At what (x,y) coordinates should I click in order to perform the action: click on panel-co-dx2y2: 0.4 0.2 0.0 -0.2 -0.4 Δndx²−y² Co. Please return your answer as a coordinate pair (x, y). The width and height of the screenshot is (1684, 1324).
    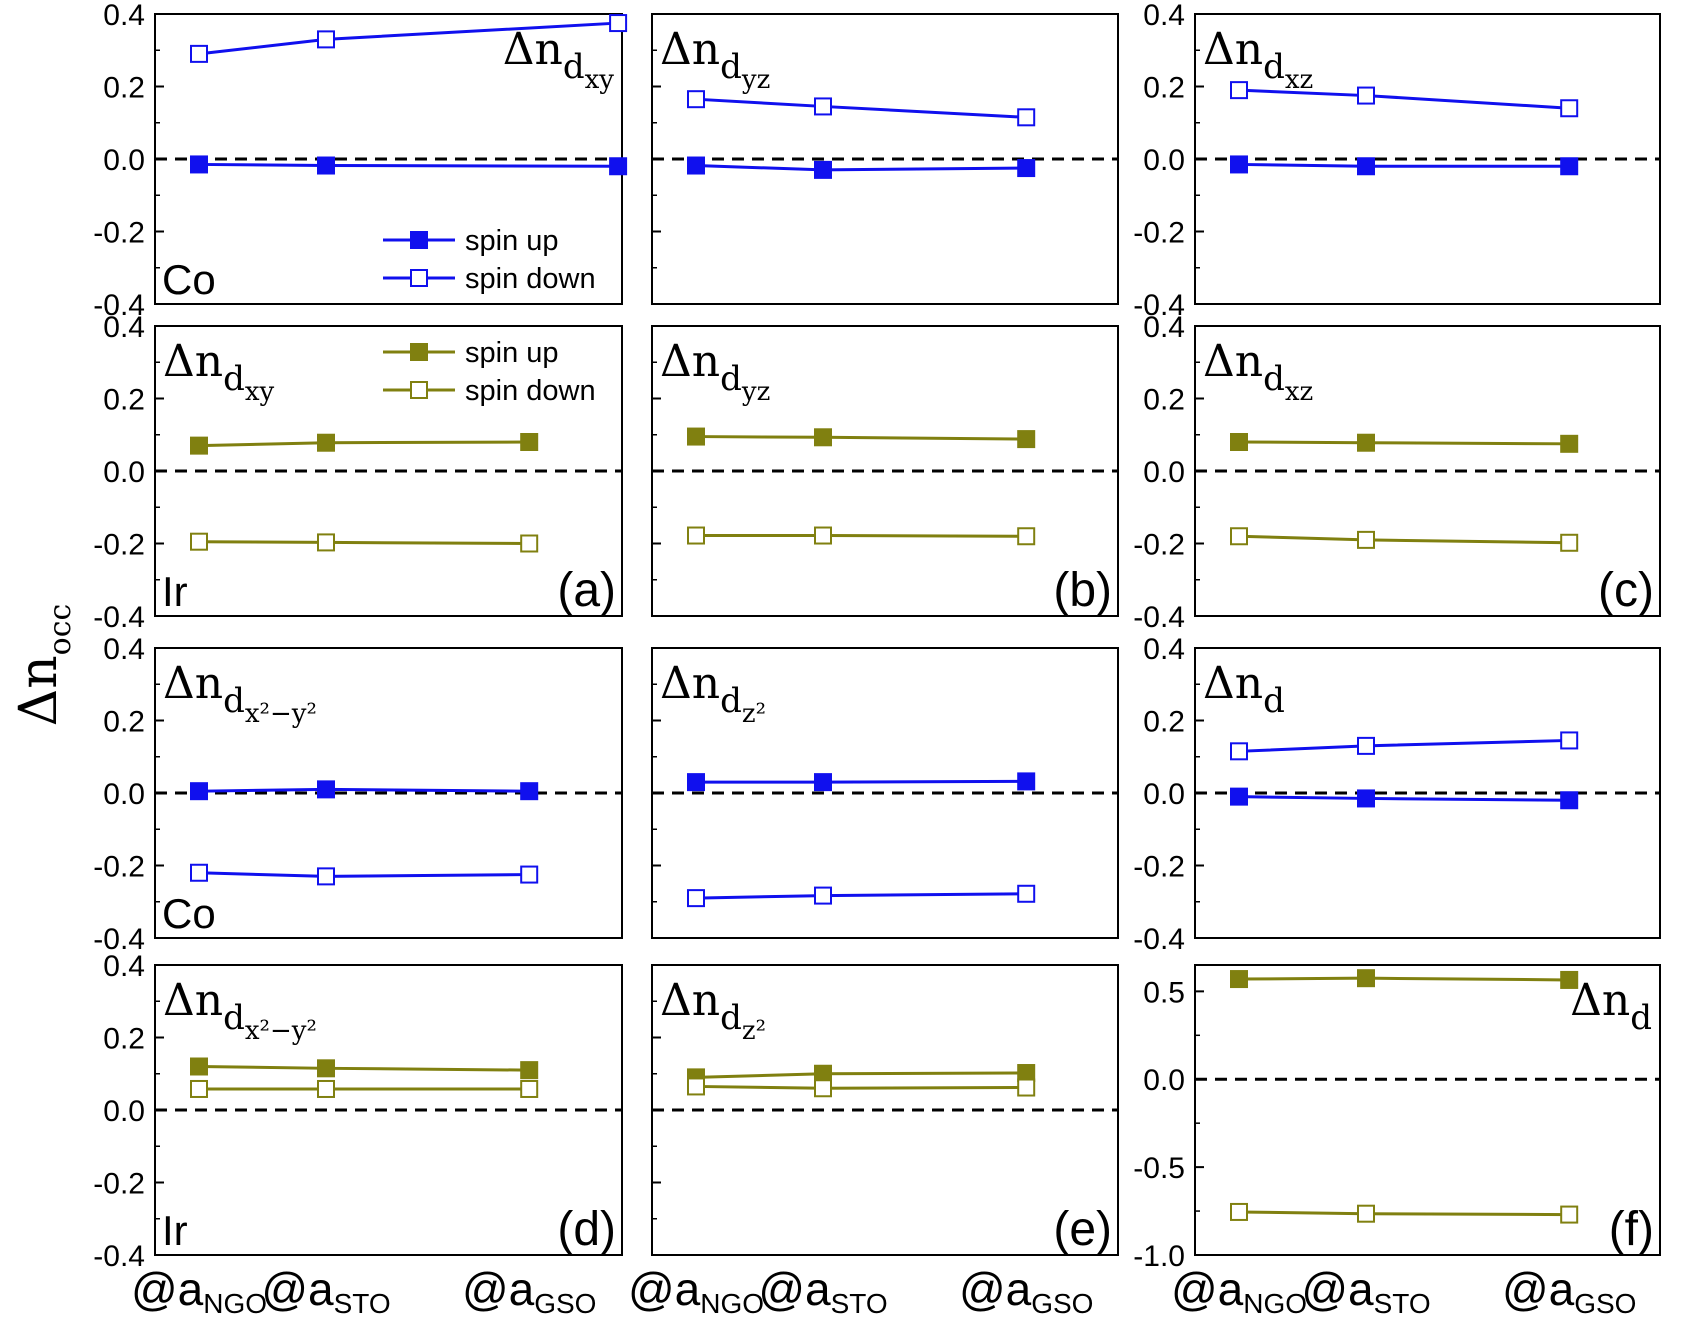
    Looking at the image, I should click on (358, 794).